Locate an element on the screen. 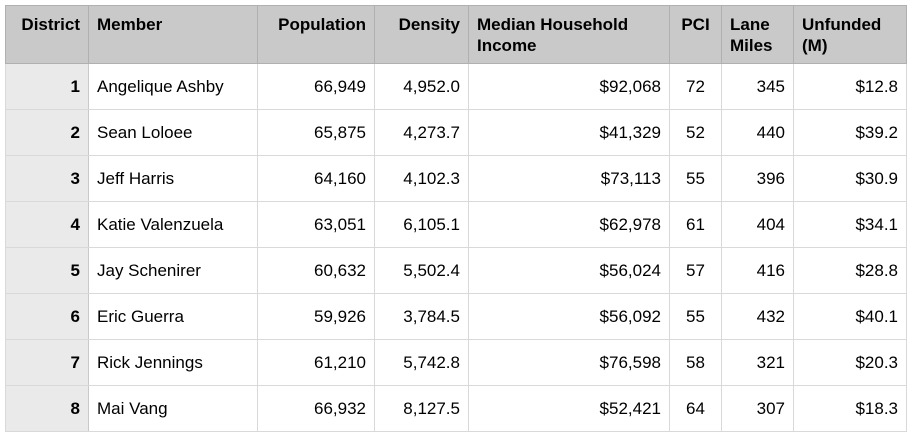 The height and width of the screenshot is (436, 910). density-cell: 4,952.0 is located at coordinates (421, 86).